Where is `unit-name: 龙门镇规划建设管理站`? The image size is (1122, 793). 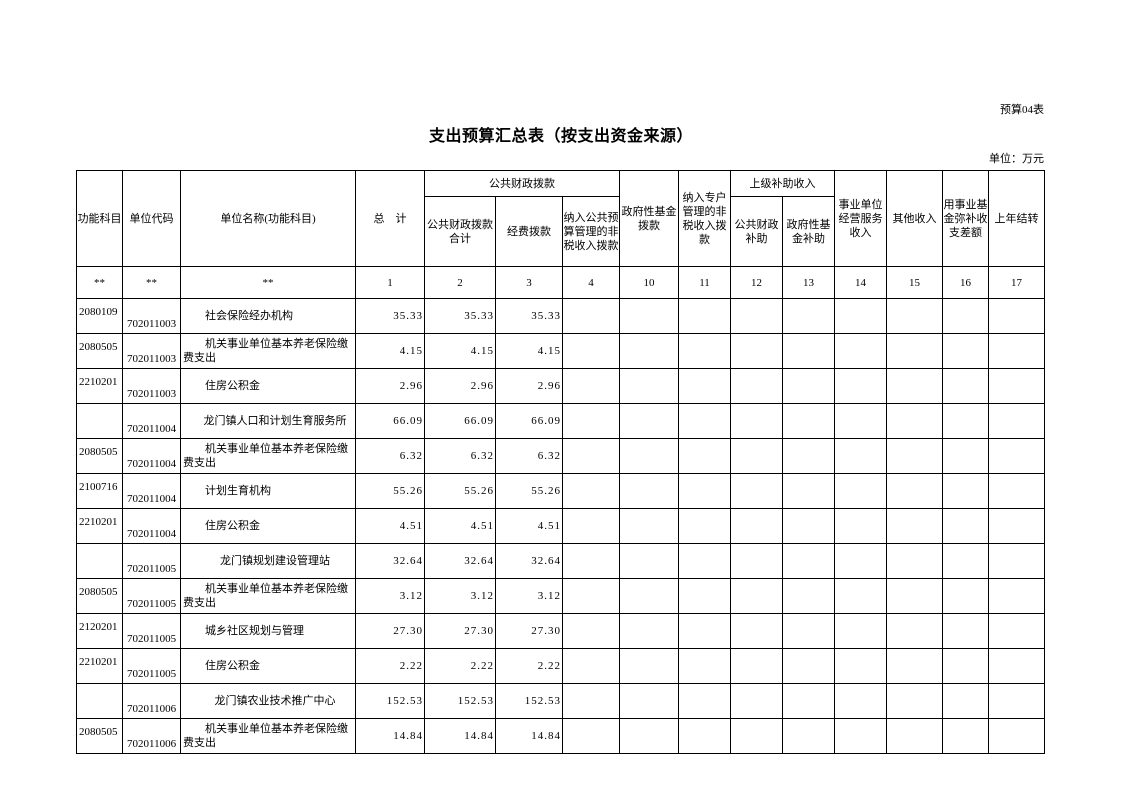 unit-name: 龙门镇规划建设管理站 is located at coordinates (275, 561).